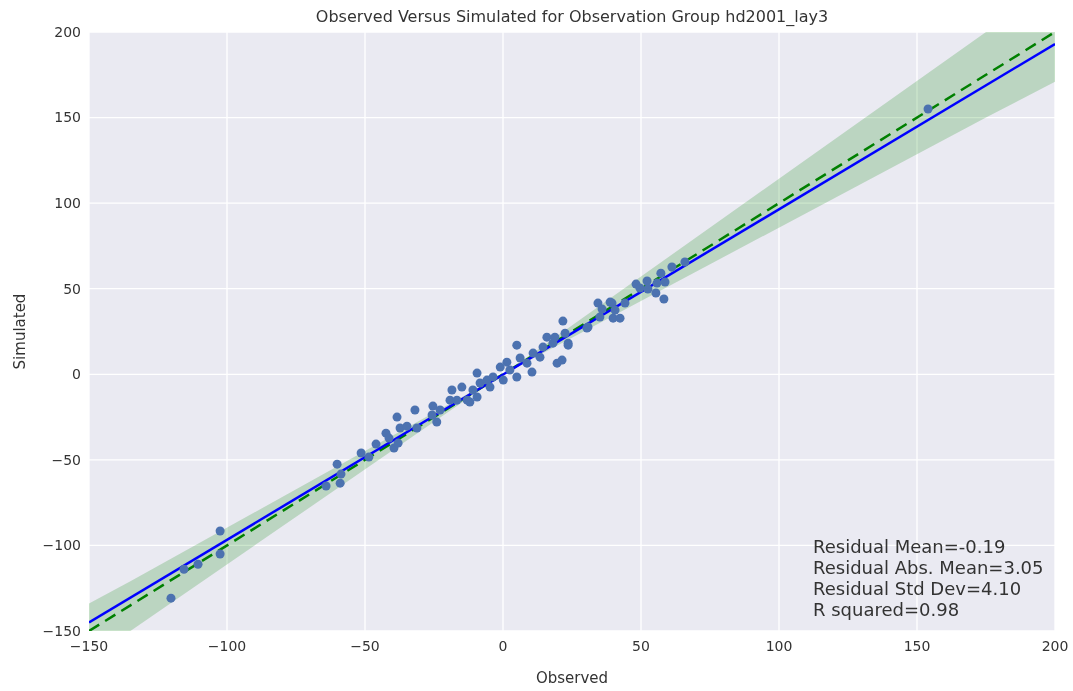 Image resolution: width=1073 pixels, height=691 pixels. I want to click on y-tick-label: 200, so click(67, 31).